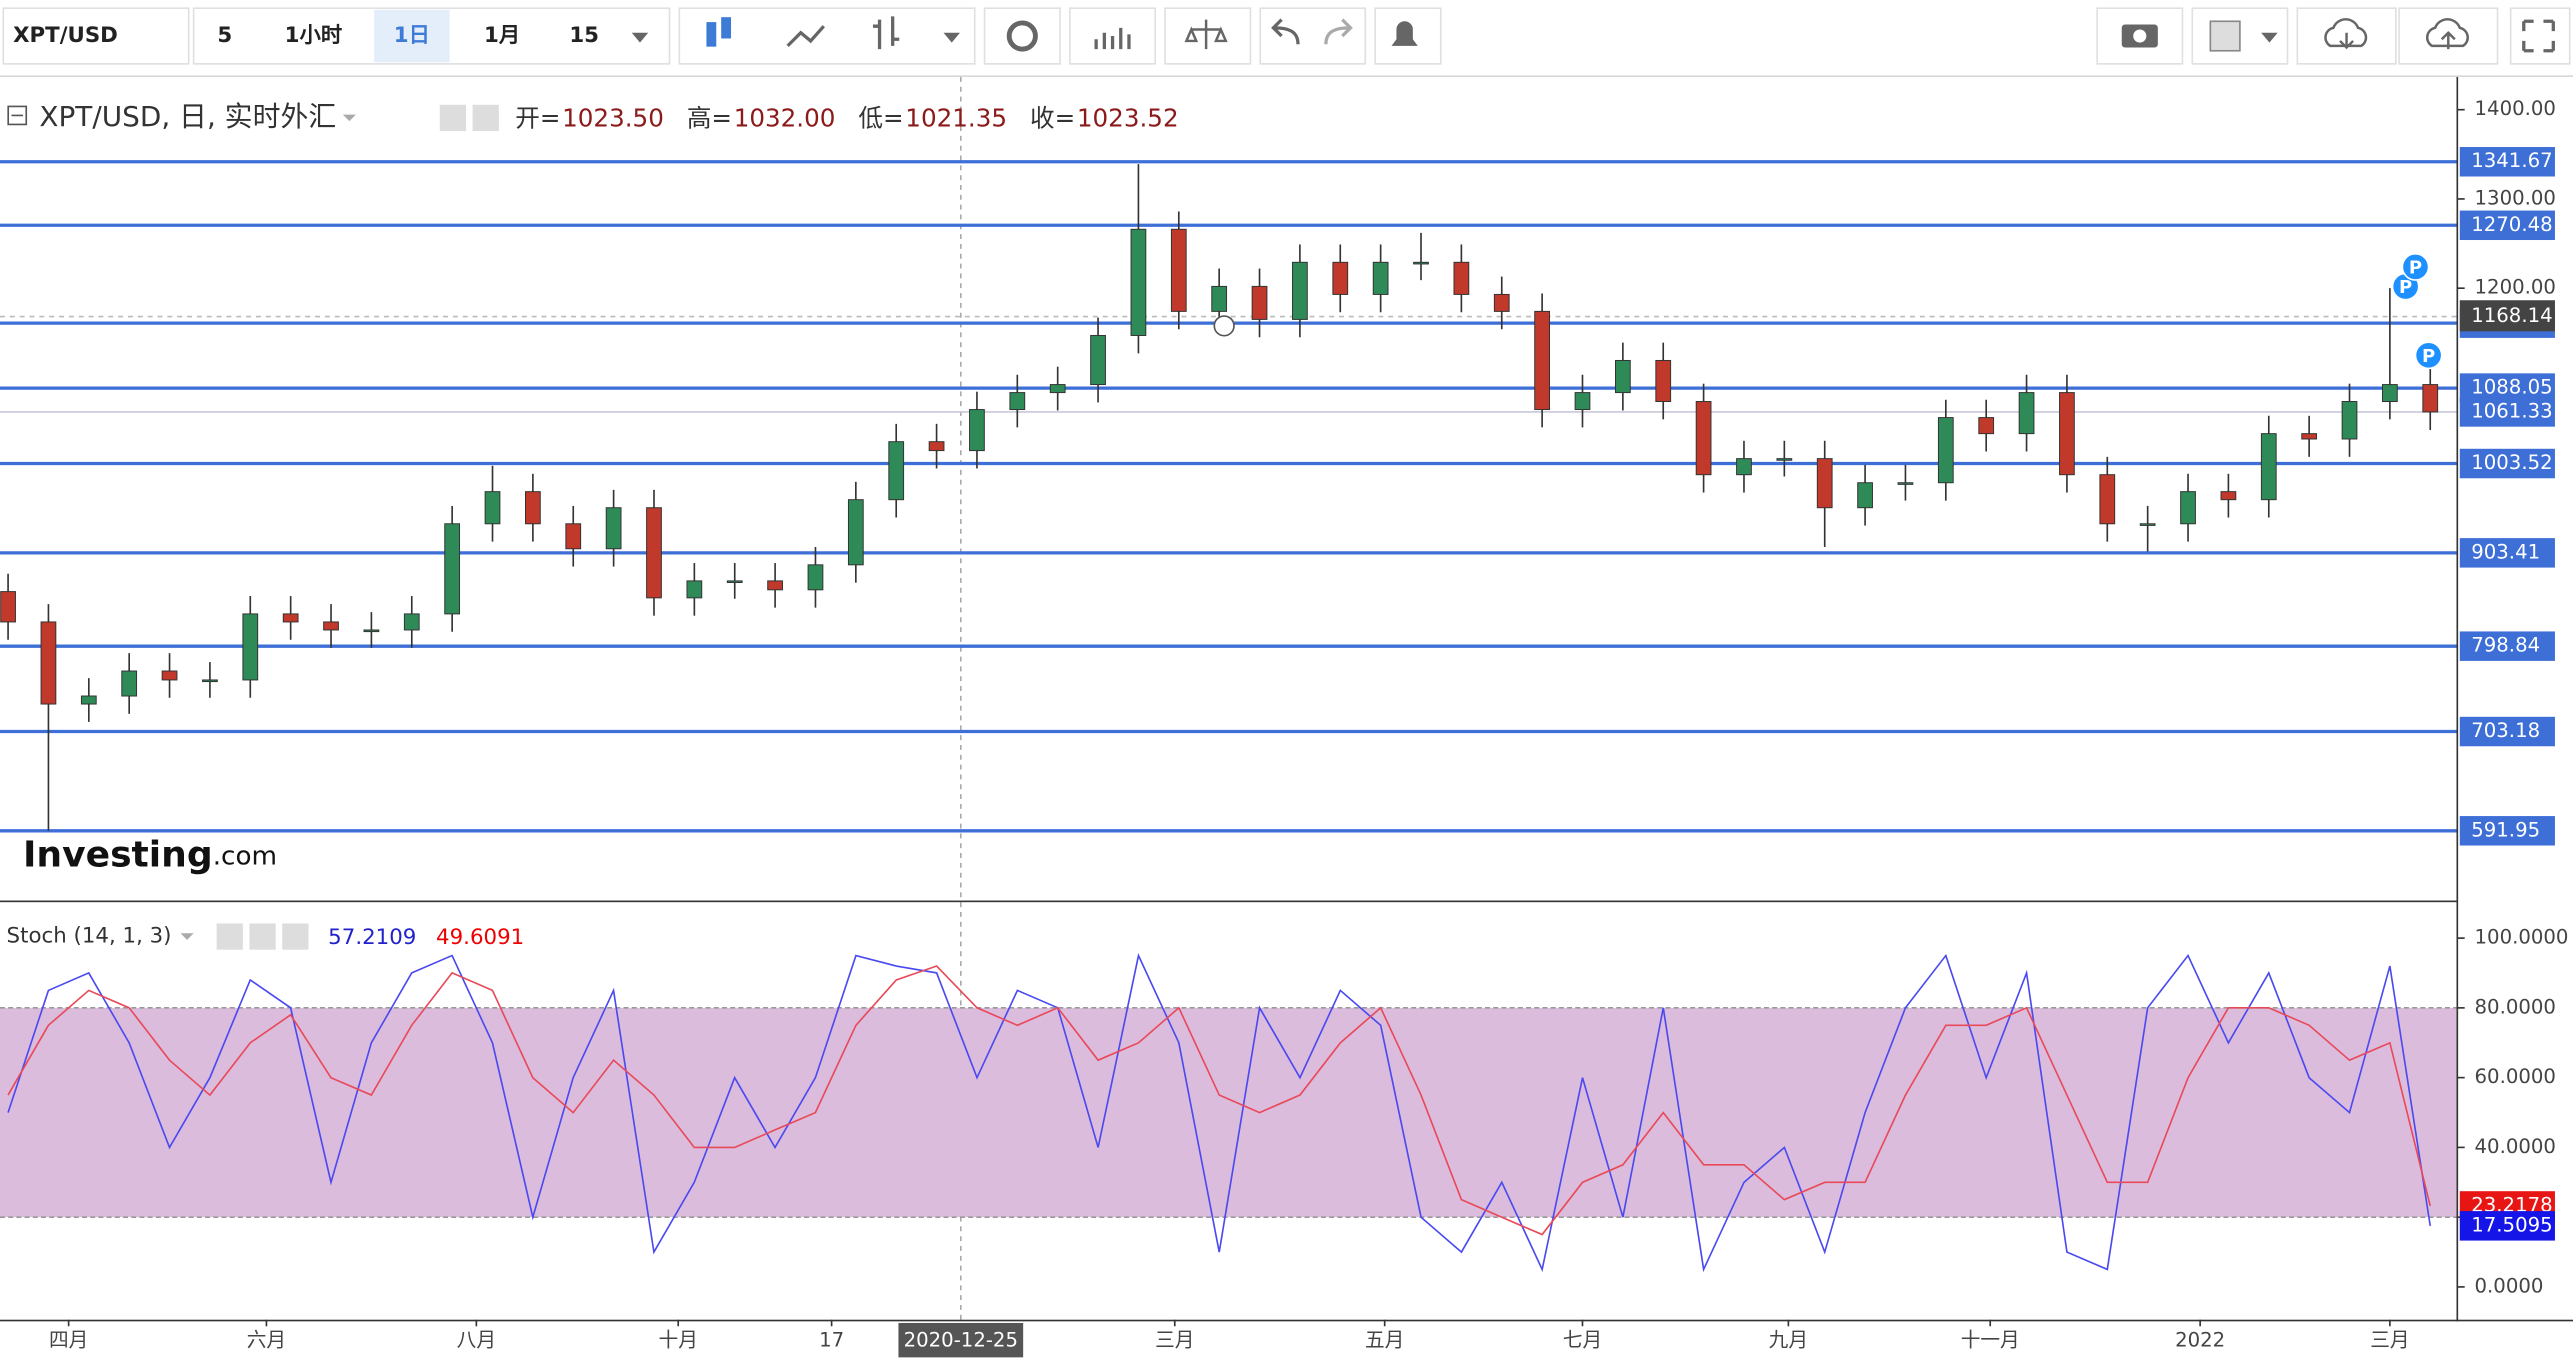  I want to click on active-interval-bg, so click(412, 36).